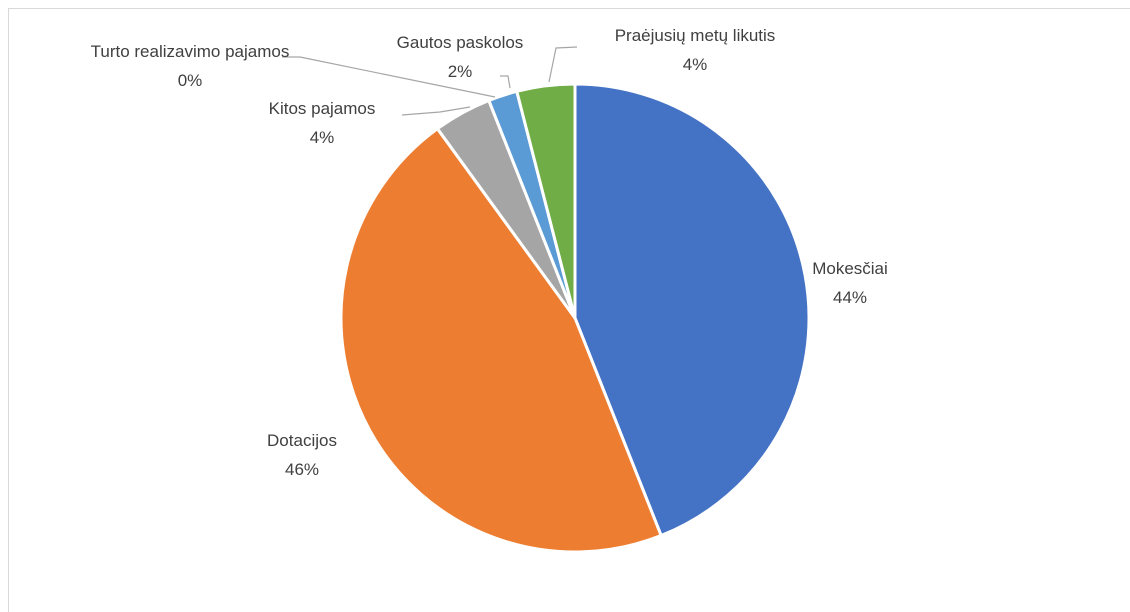  I want to click on data-label: Dotacijos 46%, so click(302, 455).